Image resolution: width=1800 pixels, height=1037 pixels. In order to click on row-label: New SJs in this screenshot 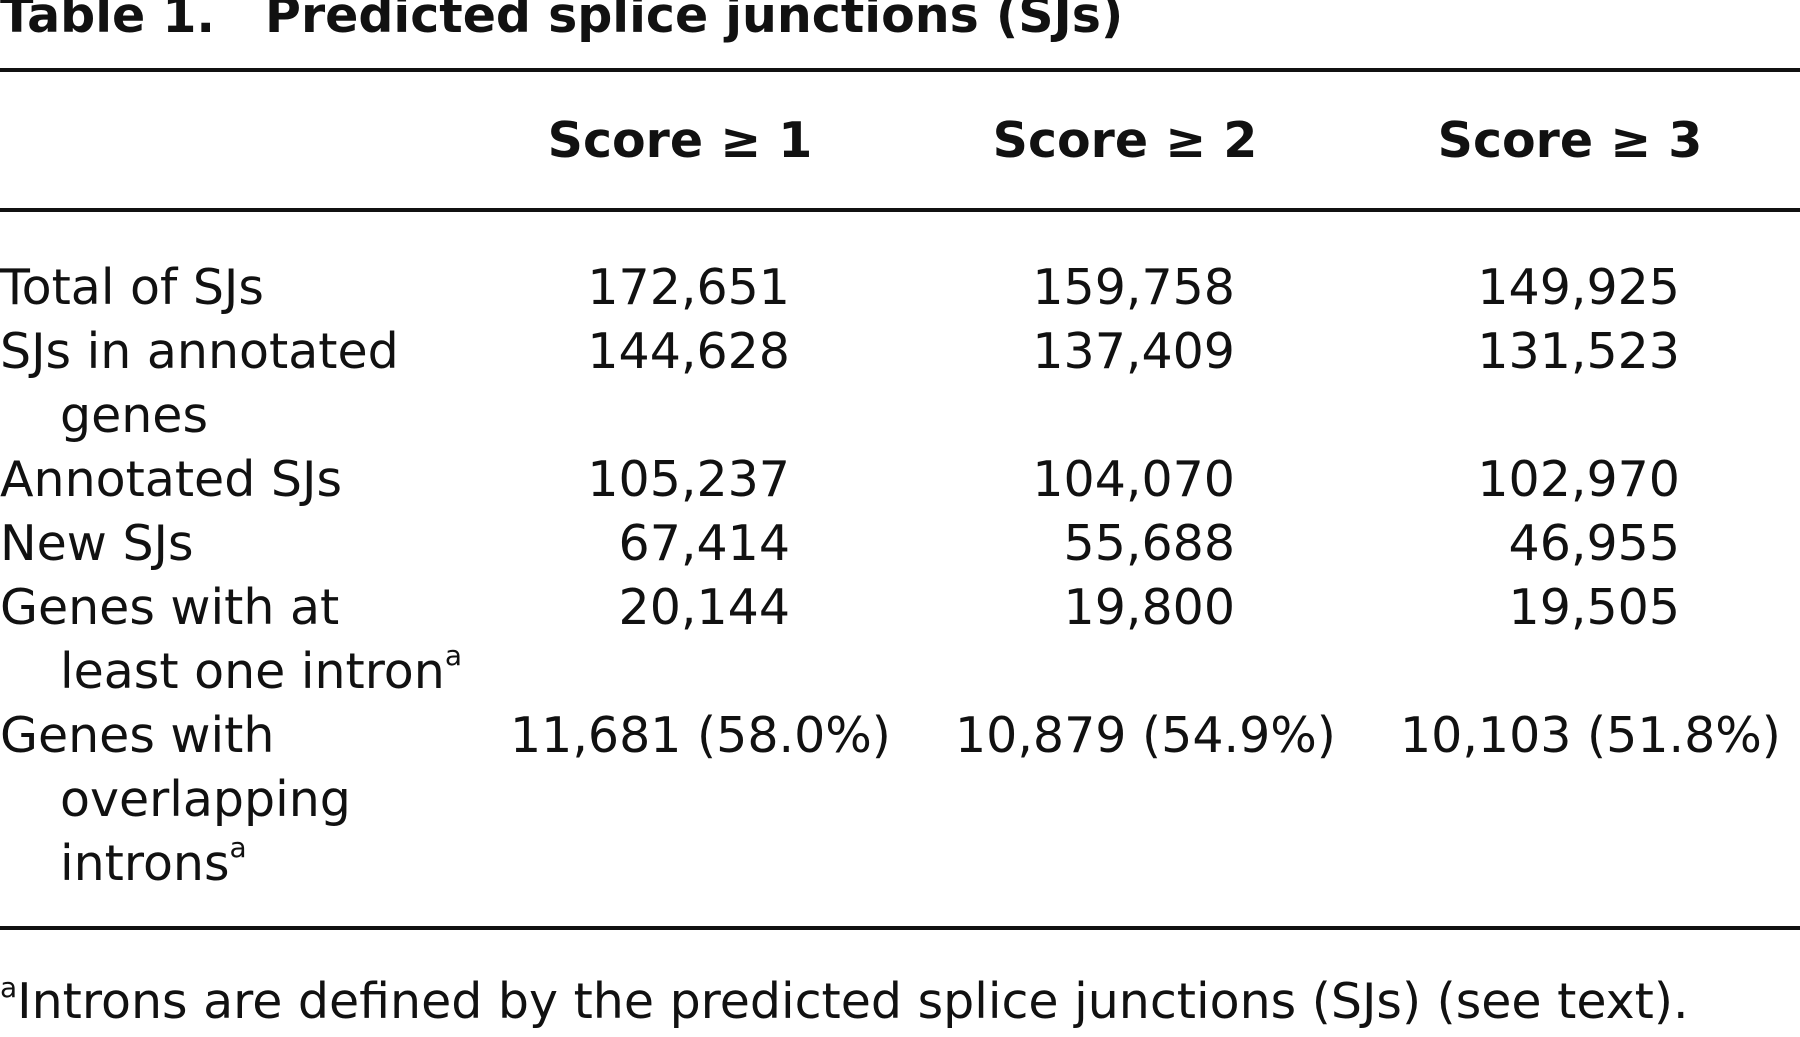, I will do `click(97, 543)`.